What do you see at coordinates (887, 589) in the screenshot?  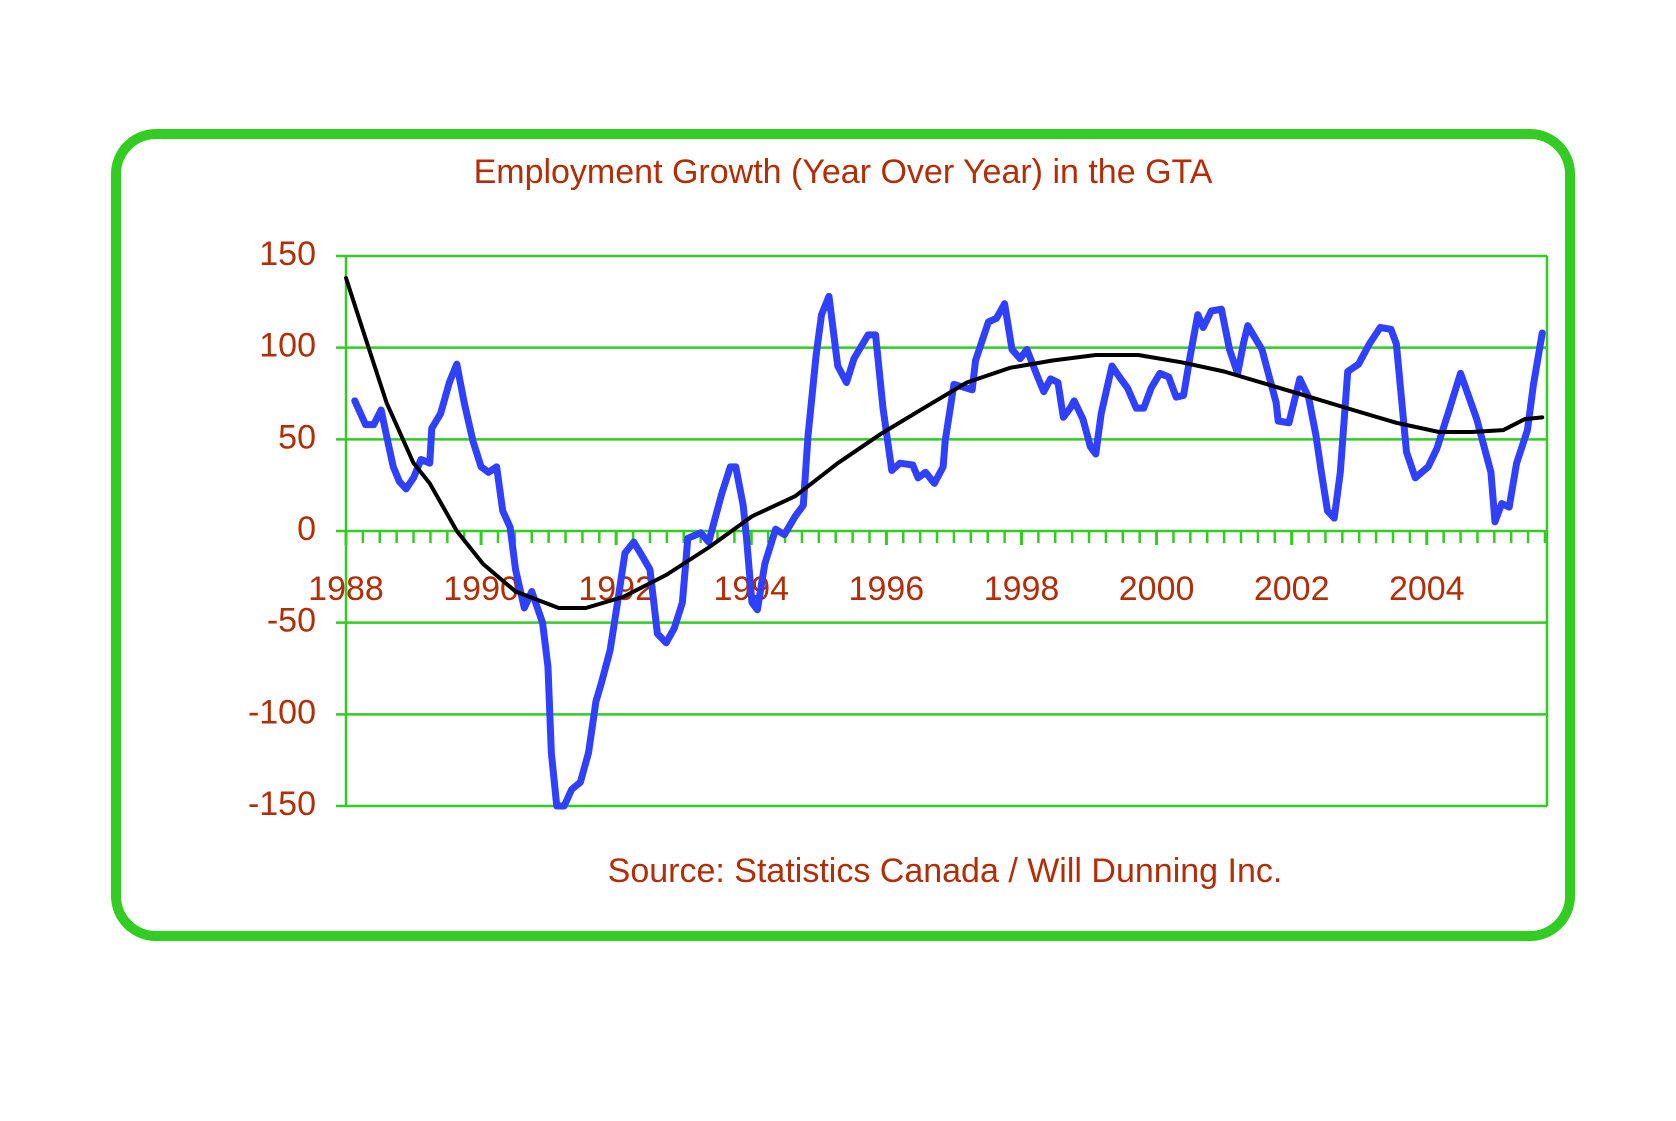 I see `x-tick-label: 1996` at bounding box center [887, 589].